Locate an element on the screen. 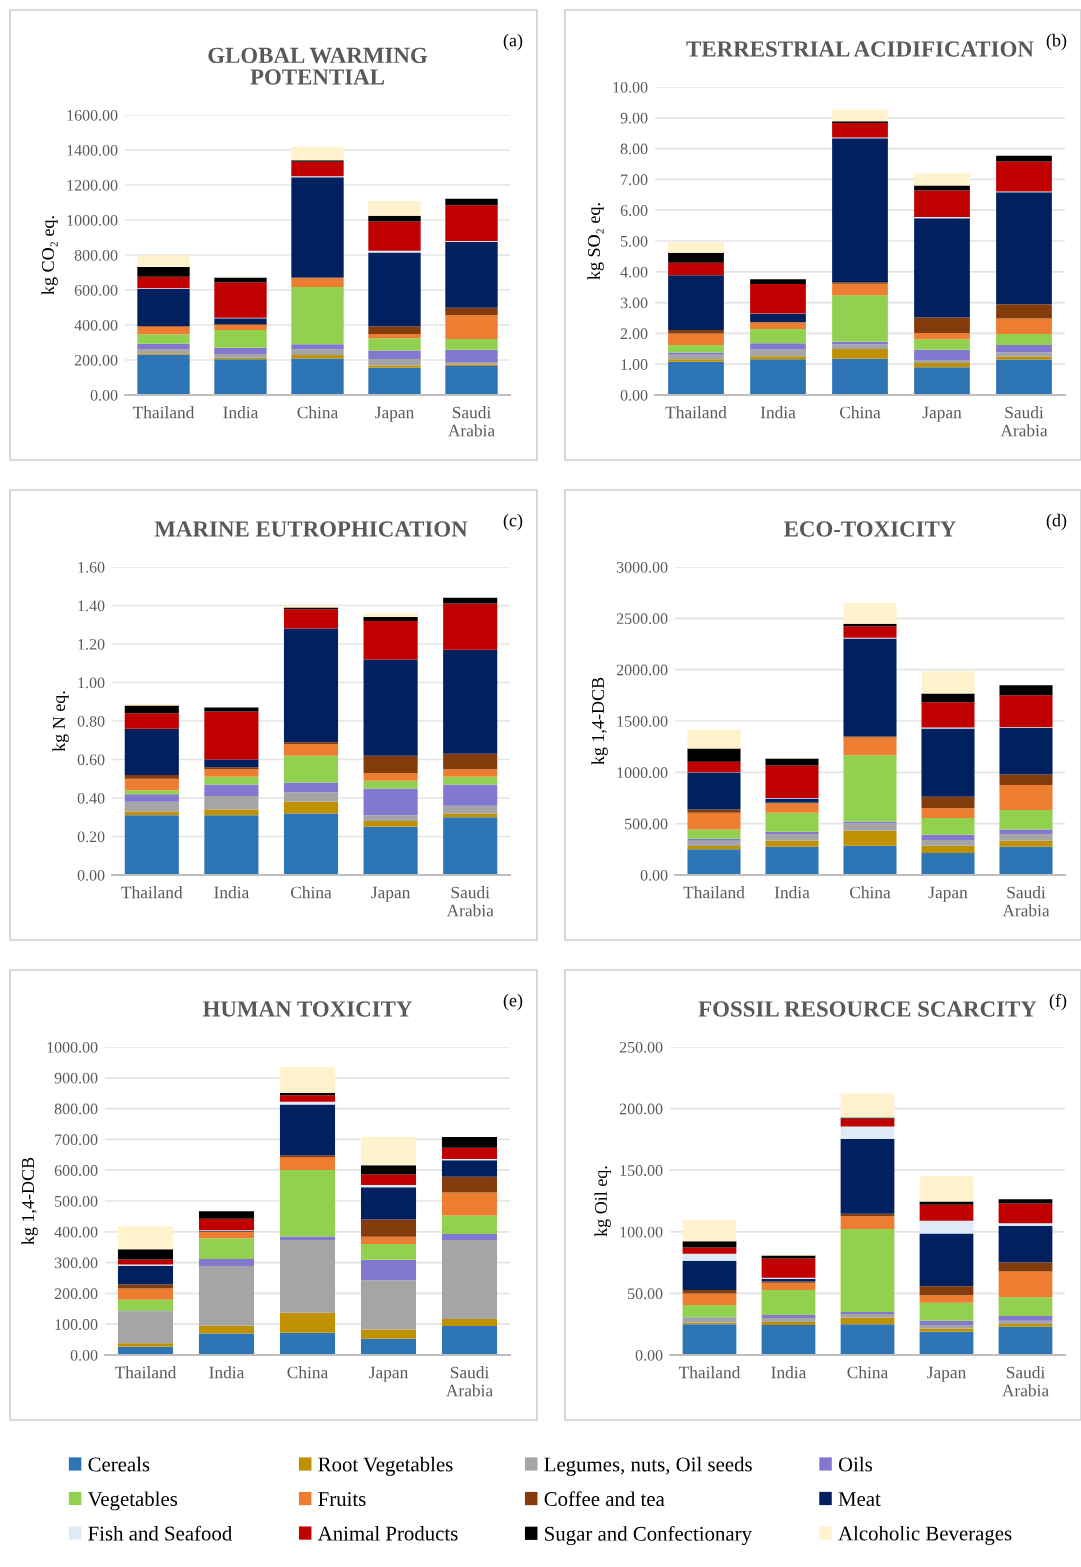  y-tick-label: 300.00 is located at coordinates (76, 1263).